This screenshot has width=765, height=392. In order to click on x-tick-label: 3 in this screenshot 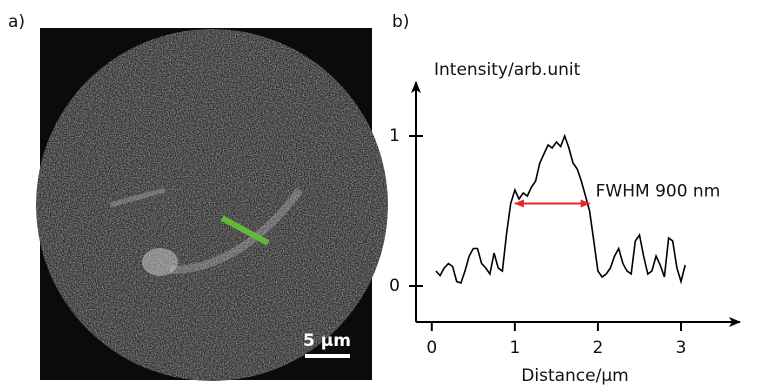, I will do `click(681, 348)`.